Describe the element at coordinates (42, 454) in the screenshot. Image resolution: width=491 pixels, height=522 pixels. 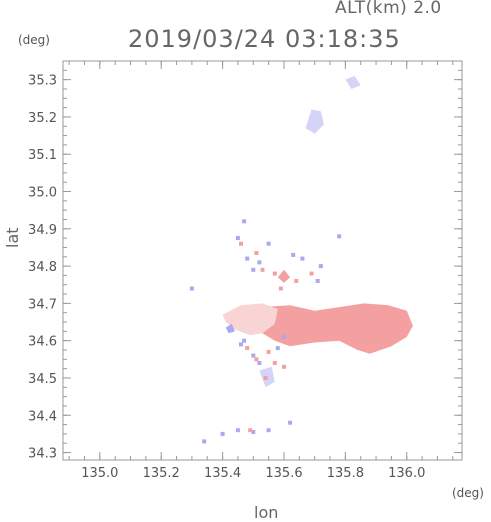
I see `y-tick-label: 34.3` at that location.